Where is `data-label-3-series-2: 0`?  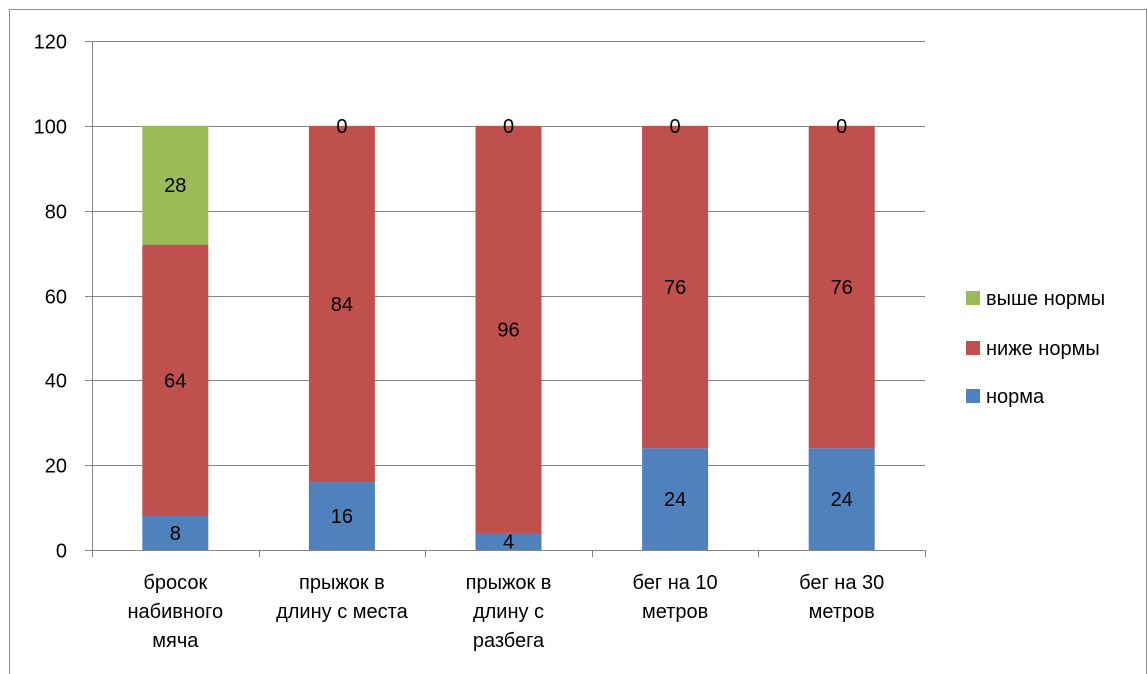
data-label-3-series-2: 0 is located at coordinates (675, 127).